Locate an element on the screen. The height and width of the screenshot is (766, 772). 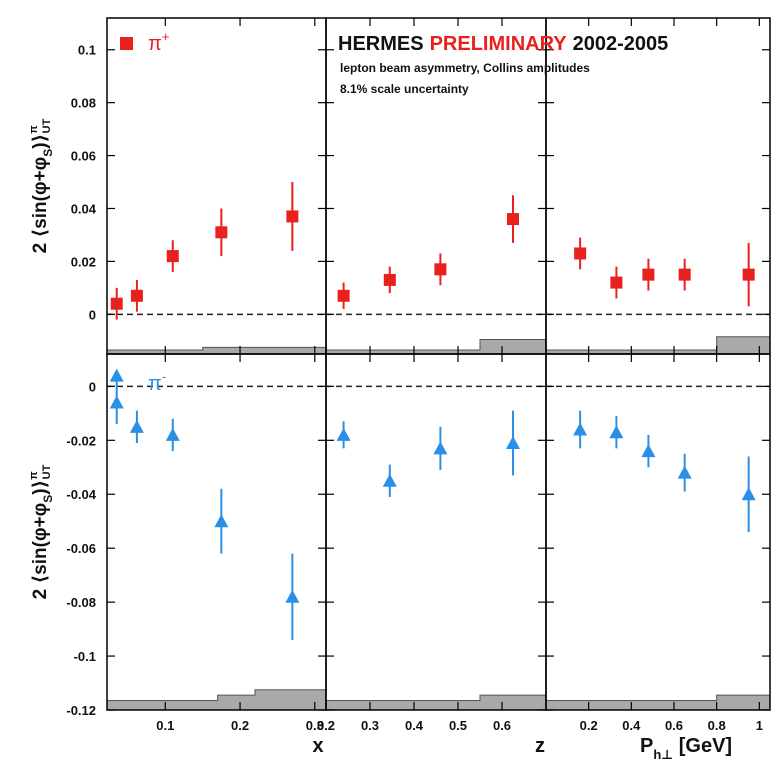
legend-label: π- is located at coordinates (157, 382).